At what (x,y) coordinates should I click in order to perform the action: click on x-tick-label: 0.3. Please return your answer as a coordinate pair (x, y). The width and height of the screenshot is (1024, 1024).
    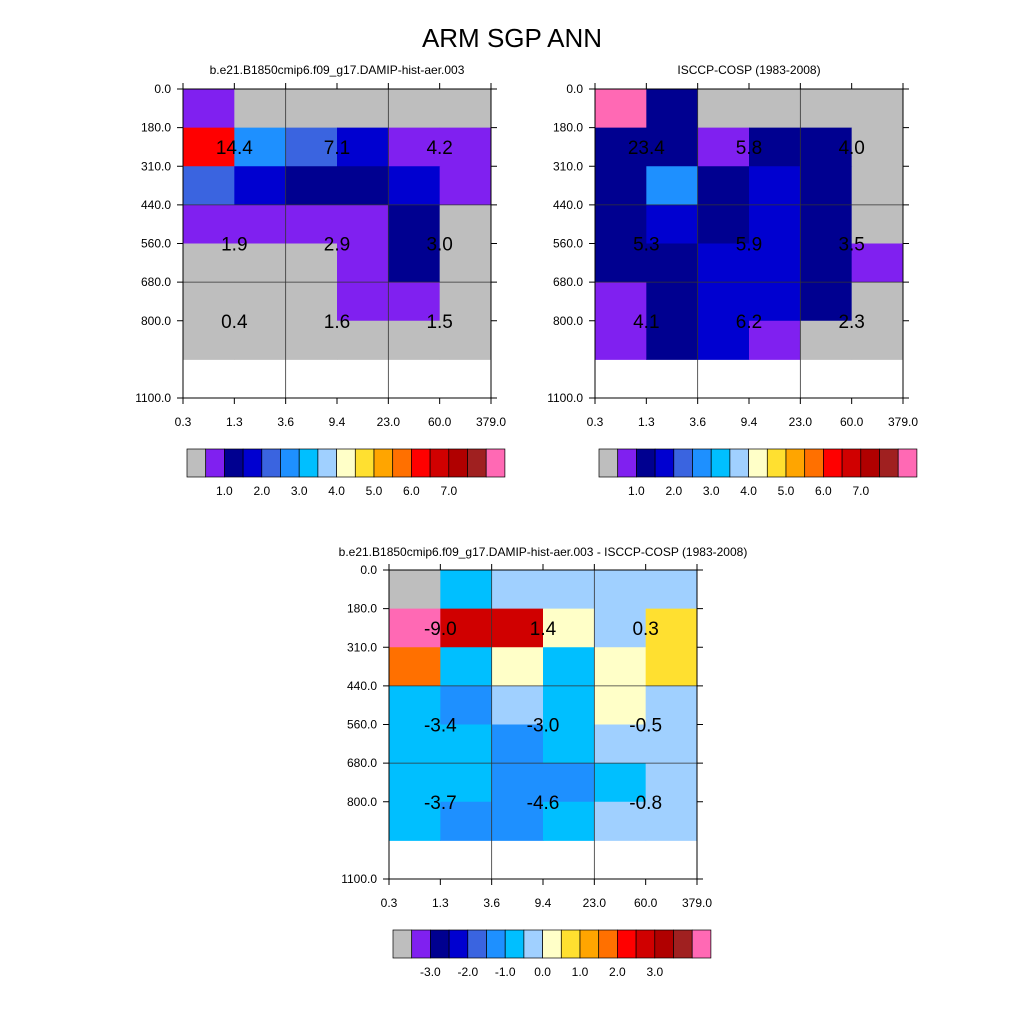
    Looking at the image, I should click on (595, 422).